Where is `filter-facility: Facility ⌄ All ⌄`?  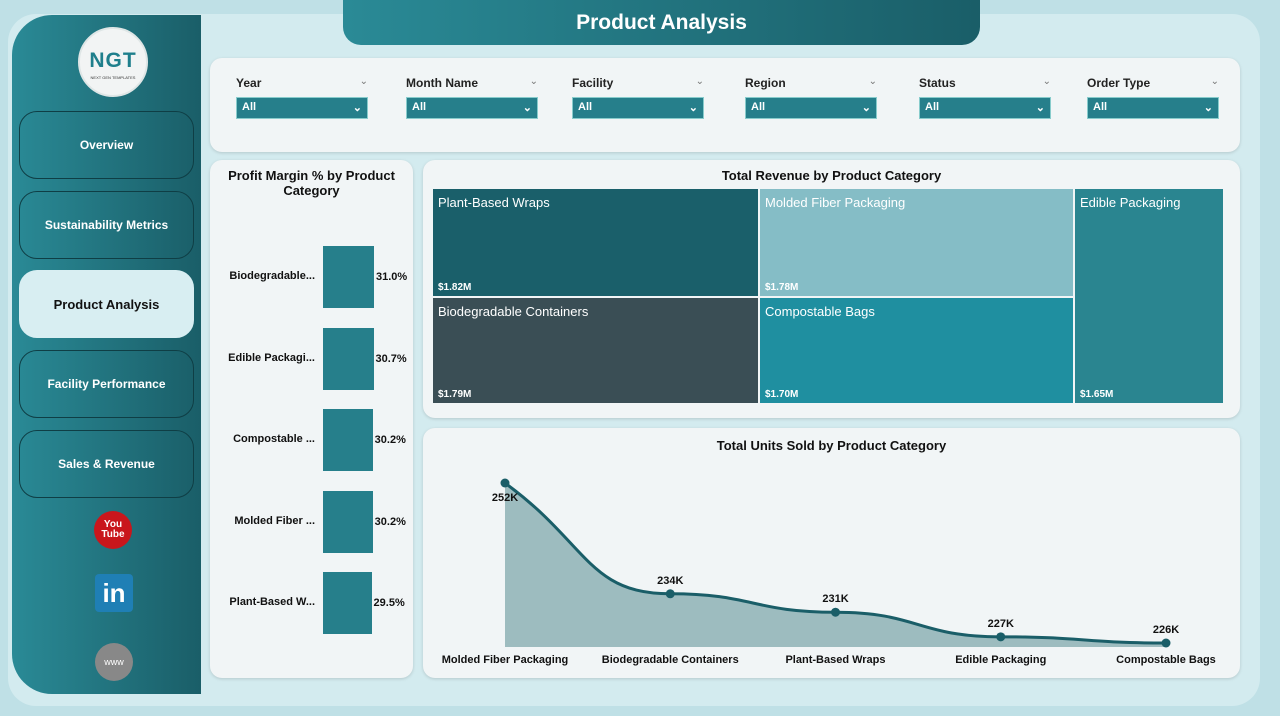 filter-facility: Facility ⌄ All ⌄ is located at coordinates (638, 97).